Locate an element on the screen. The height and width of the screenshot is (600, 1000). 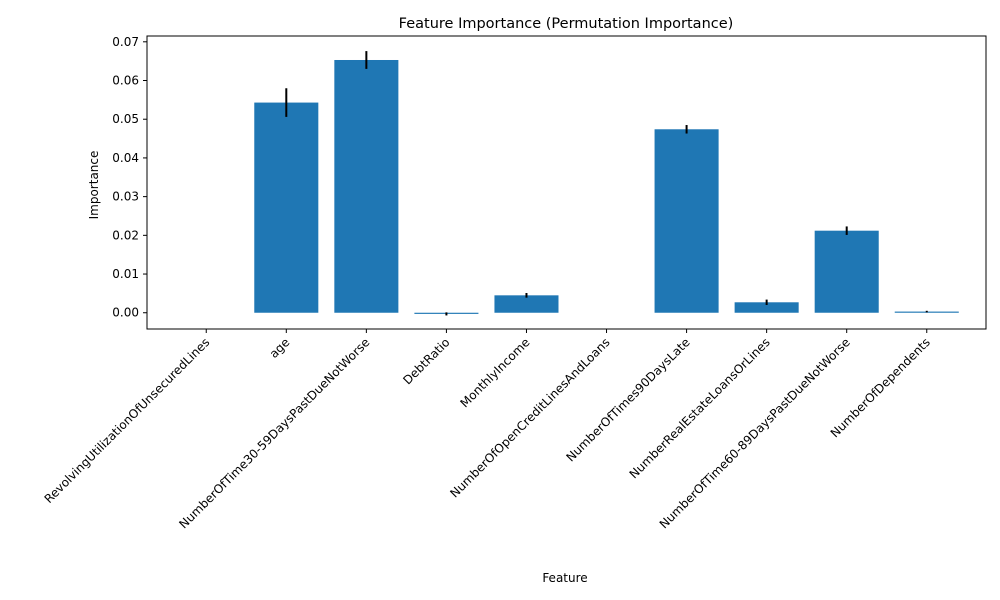
y-tick-label-4: 0.04 is located at coordinates (125, 158).